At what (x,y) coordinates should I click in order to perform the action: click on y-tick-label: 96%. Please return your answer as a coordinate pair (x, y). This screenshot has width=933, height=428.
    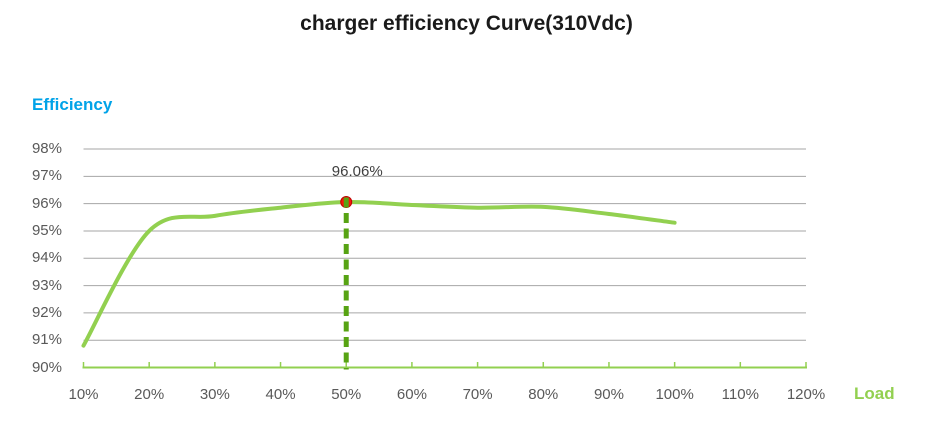
    Looking at the image, I should click on (46, 203).